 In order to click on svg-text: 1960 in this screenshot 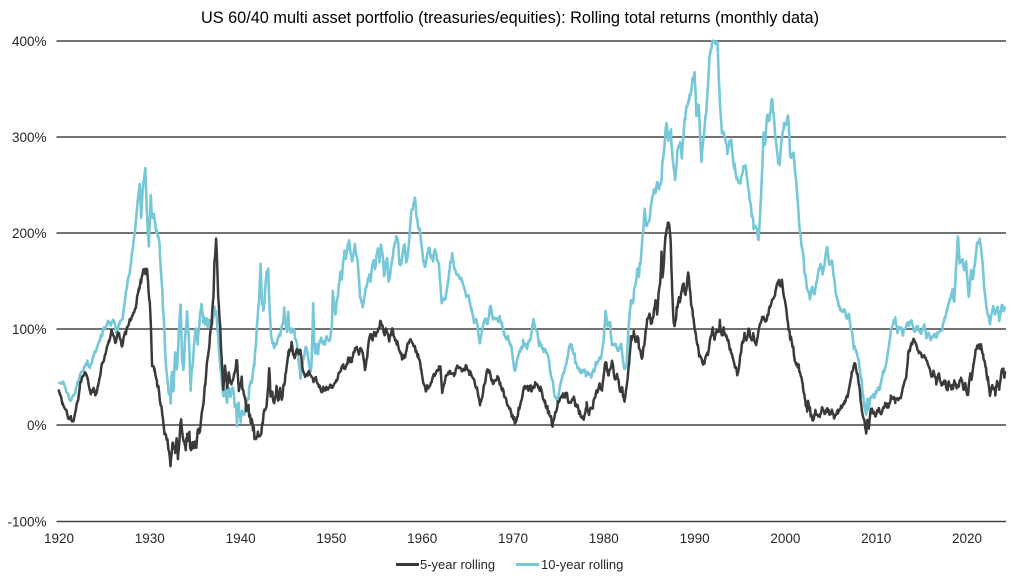, I will do `click(422, 538)`.